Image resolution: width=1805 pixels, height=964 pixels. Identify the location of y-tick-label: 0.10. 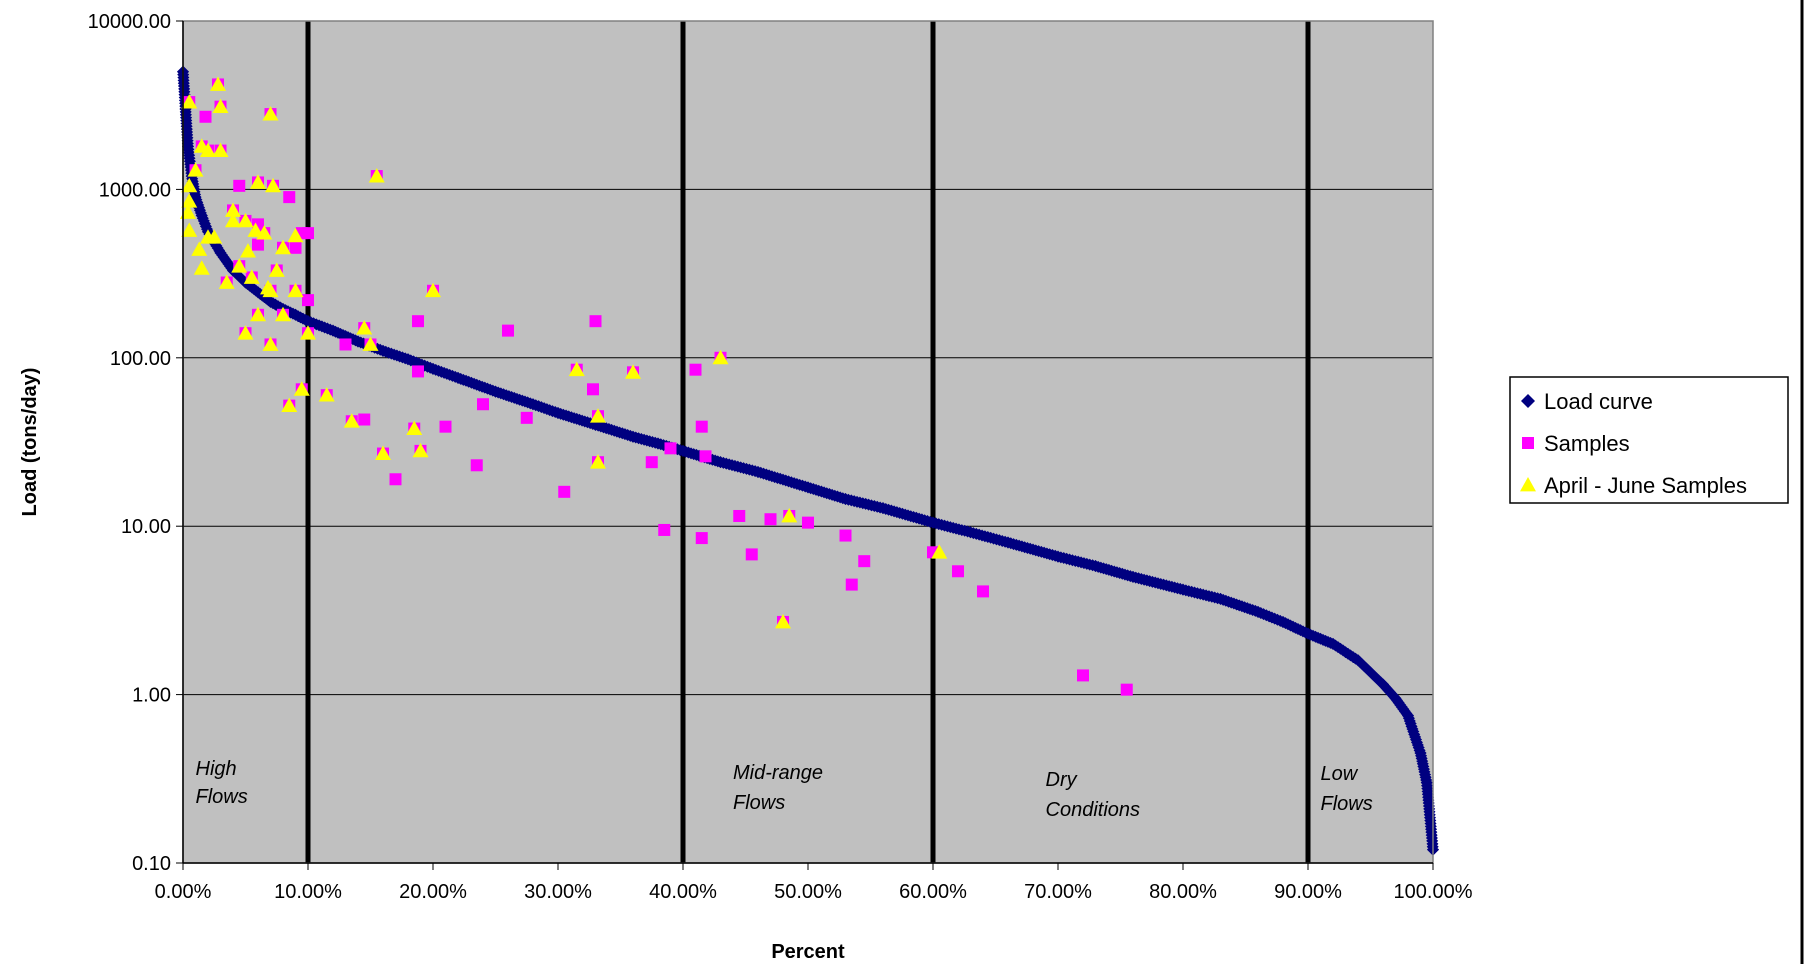
(151, 864).